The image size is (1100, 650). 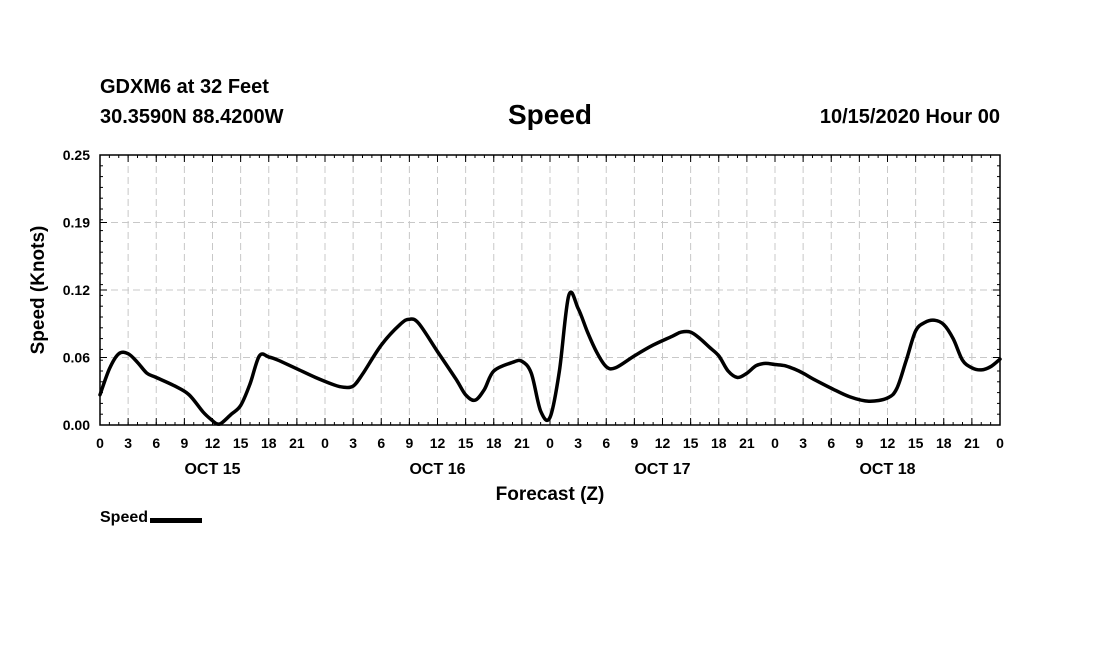 What do you see at coordinates (550, 114) in the screenshot?
I see `chart-title: Speed` at bounding box center [550, 114].